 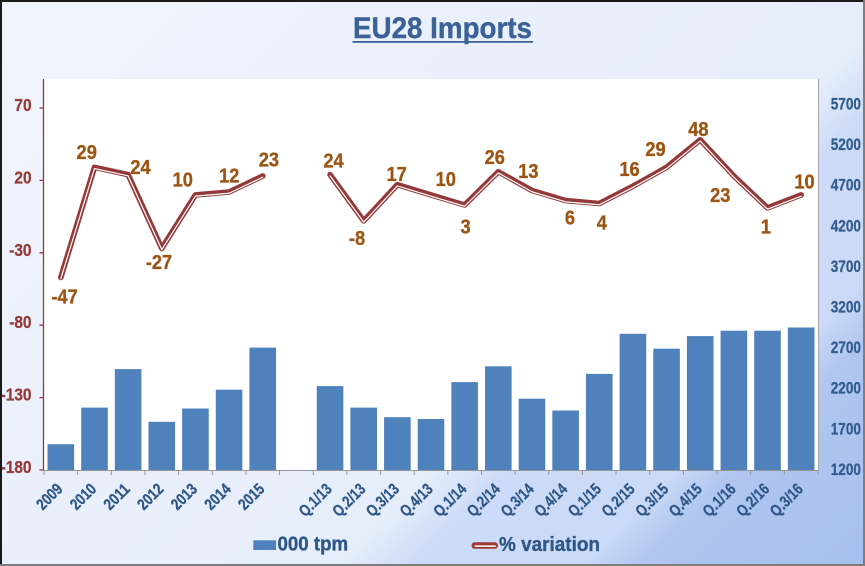 I want to click on svg-text: 20, so click(x=22, y=177).